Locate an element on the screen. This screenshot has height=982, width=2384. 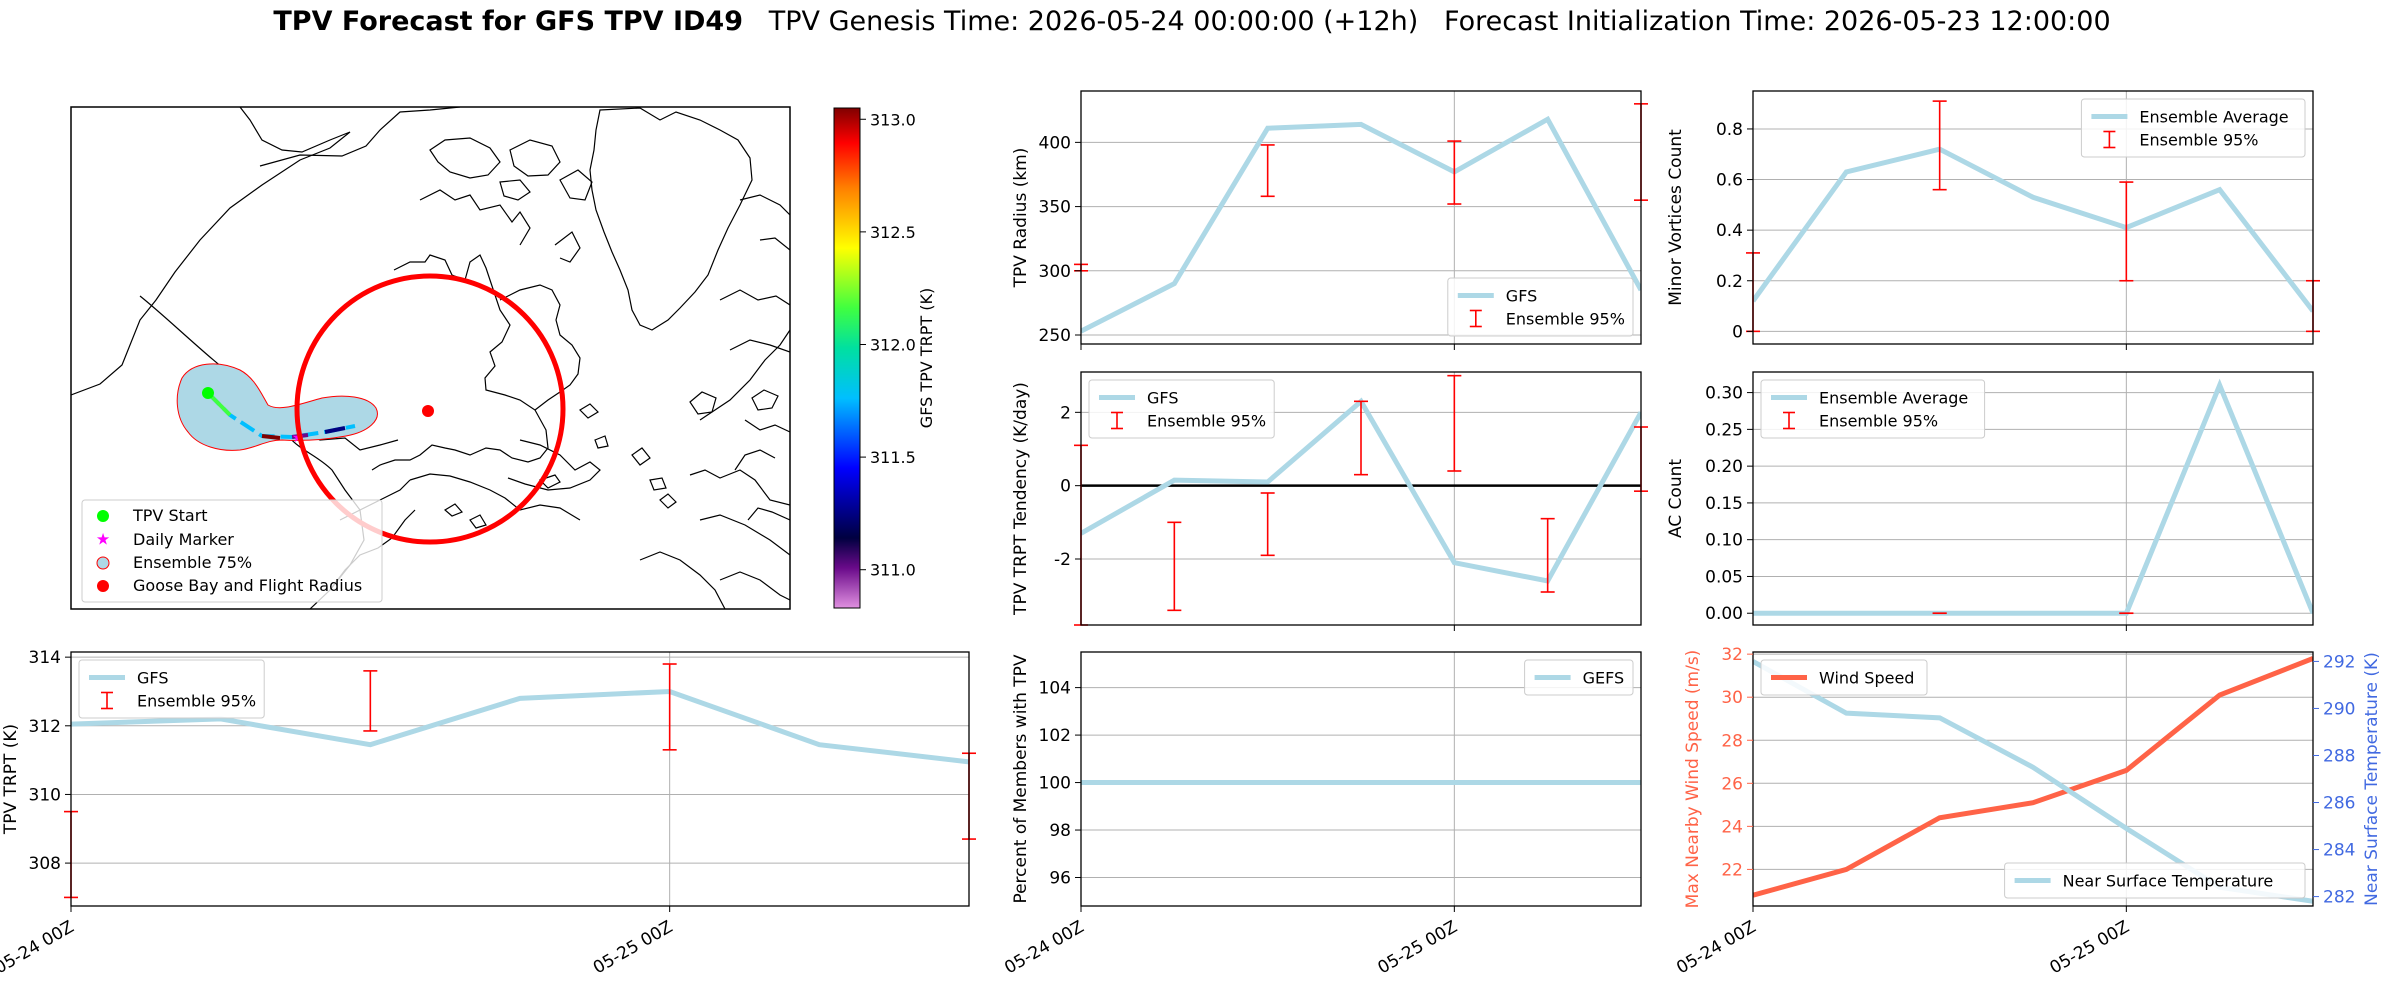
y-axis: 0 0.2 0.4 0.6 0.8 is located at coordinates (1734, 231).